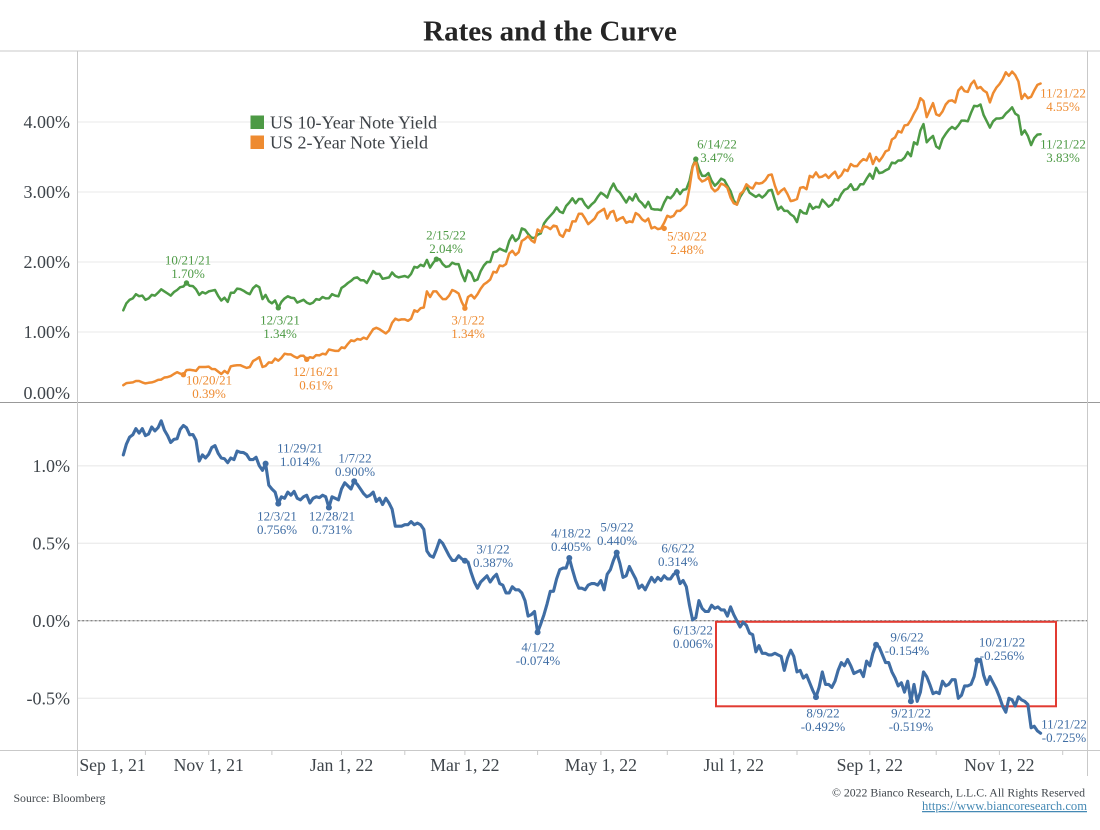 The width and height of the screenshot is (1100, 830). What do you see at coordinates (47, 122) in the screenshot?
I see `svg-text: 4.00%` at bounding box center [47, 122].